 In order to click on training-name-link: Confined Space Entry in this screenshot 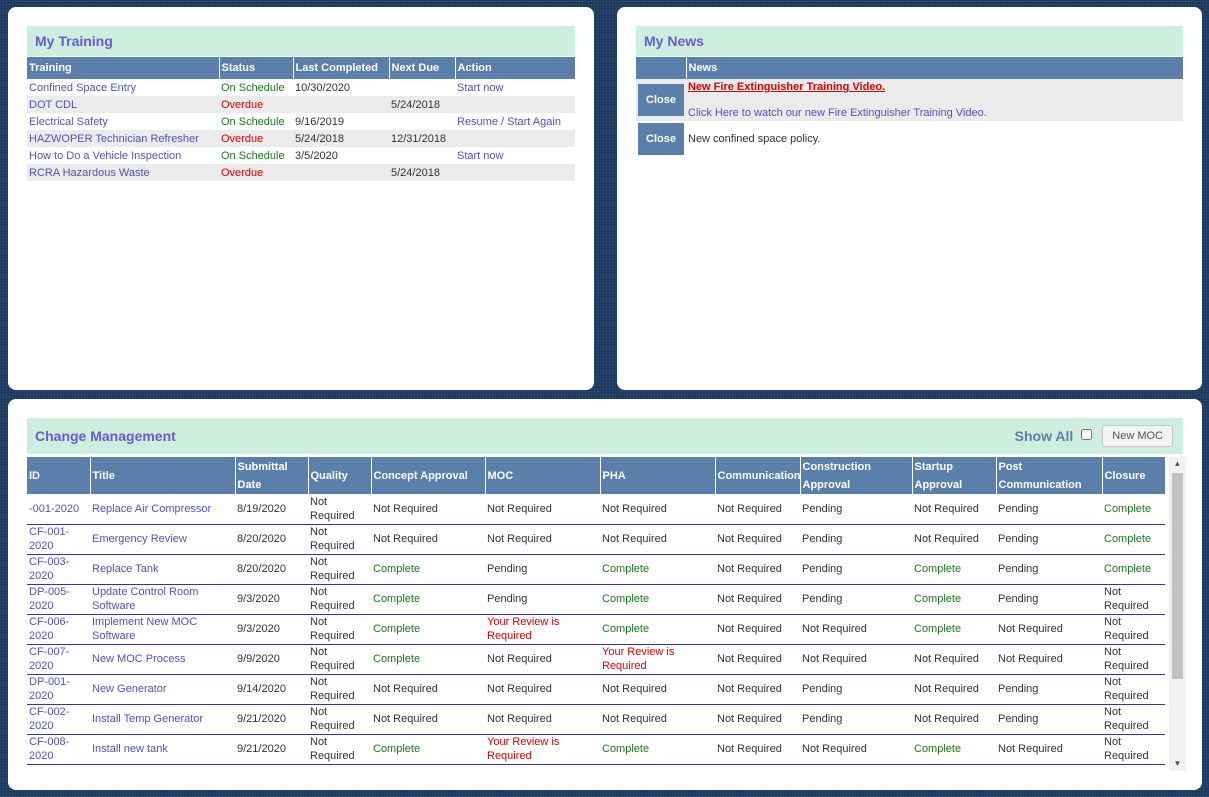, I will do `click(83, 87)`.